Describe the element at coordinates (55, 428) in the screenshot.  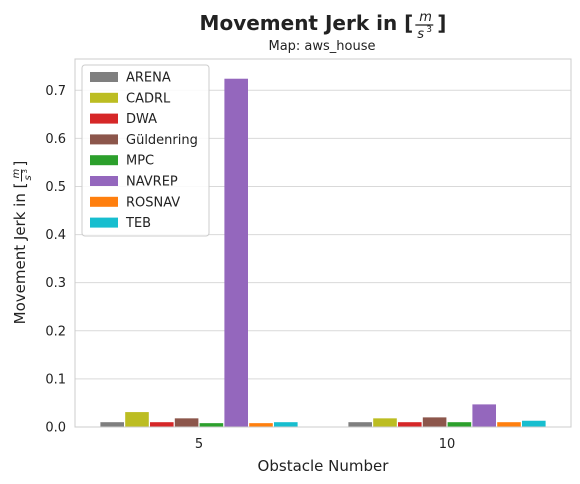
I see `y-tick-label: 0.0` at that location.